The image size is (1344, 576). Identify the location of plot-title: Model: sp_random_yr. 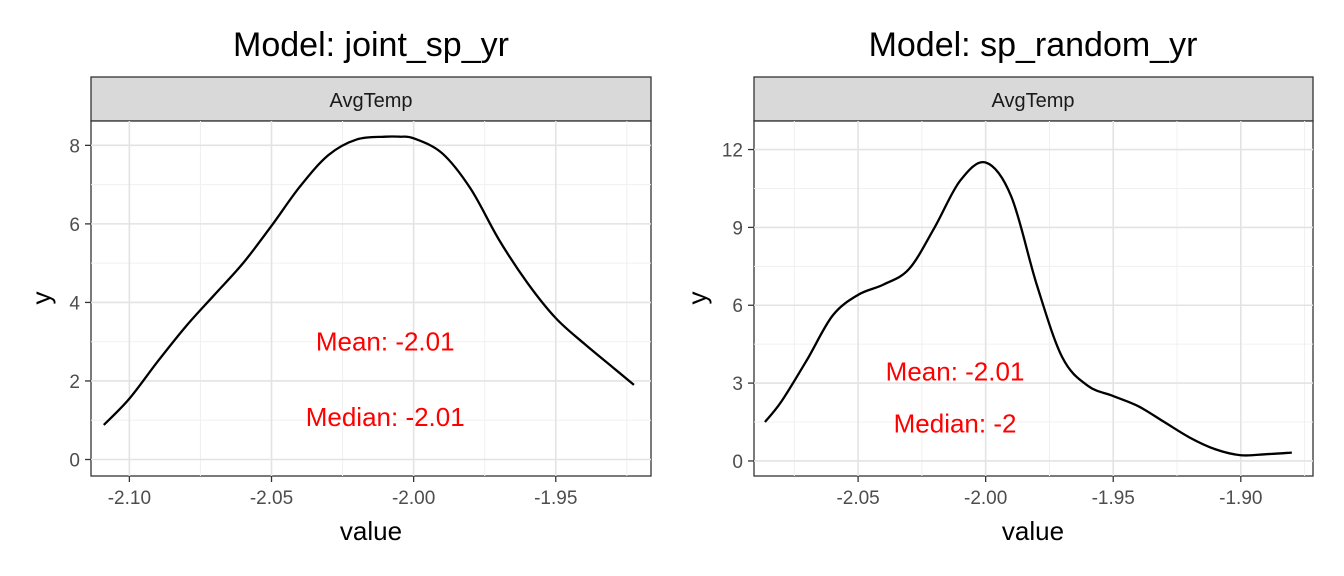
(1033, 45).